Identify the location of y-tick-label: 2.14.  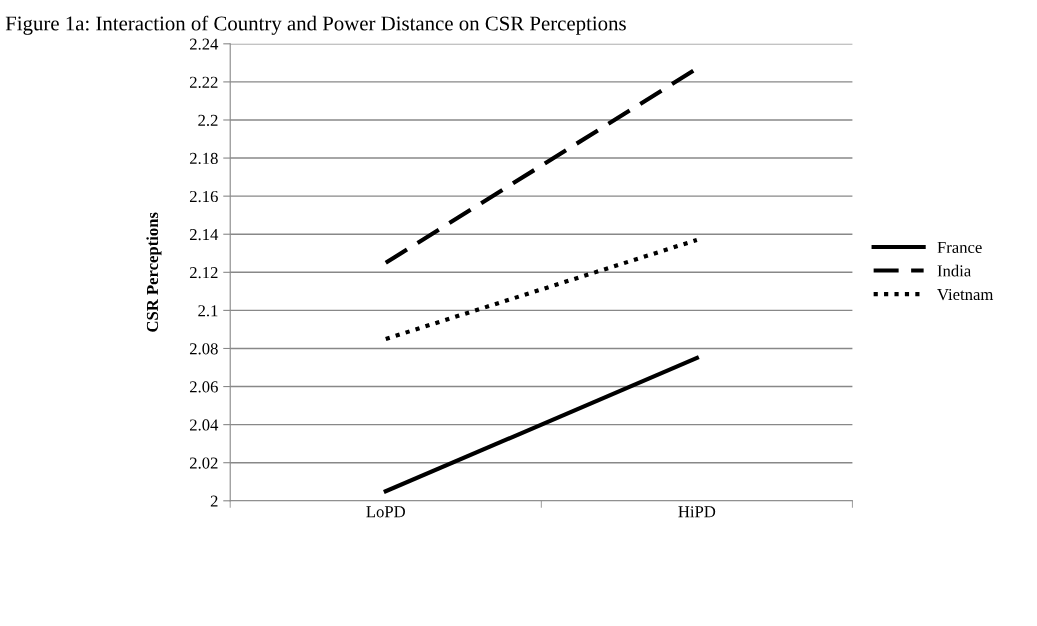
(204, 234).